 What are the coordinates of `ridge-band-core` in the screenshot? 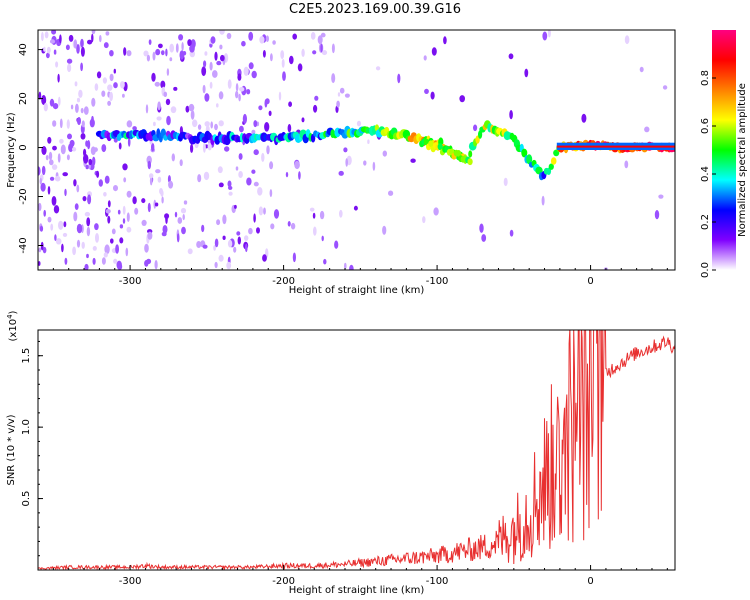 It's located at (615, 146).